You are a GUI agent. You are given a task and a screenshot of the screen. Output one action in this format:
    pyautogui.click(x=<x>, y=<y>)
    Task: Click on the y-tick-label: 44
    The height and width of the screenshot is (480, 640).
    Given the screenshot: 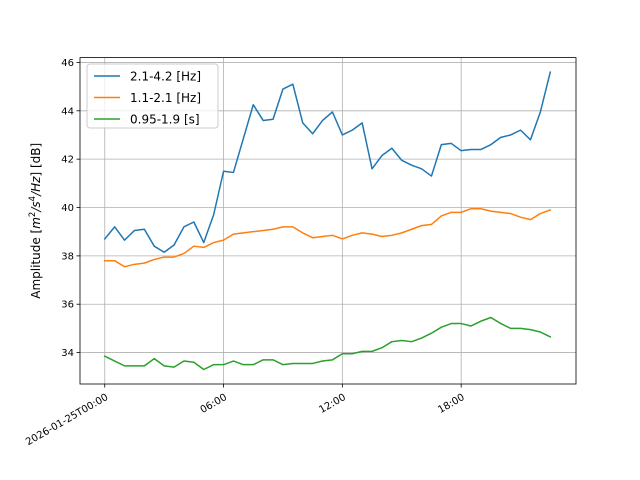 What is the action you would take?
    pyautogui.click(x=67, y=111)
    